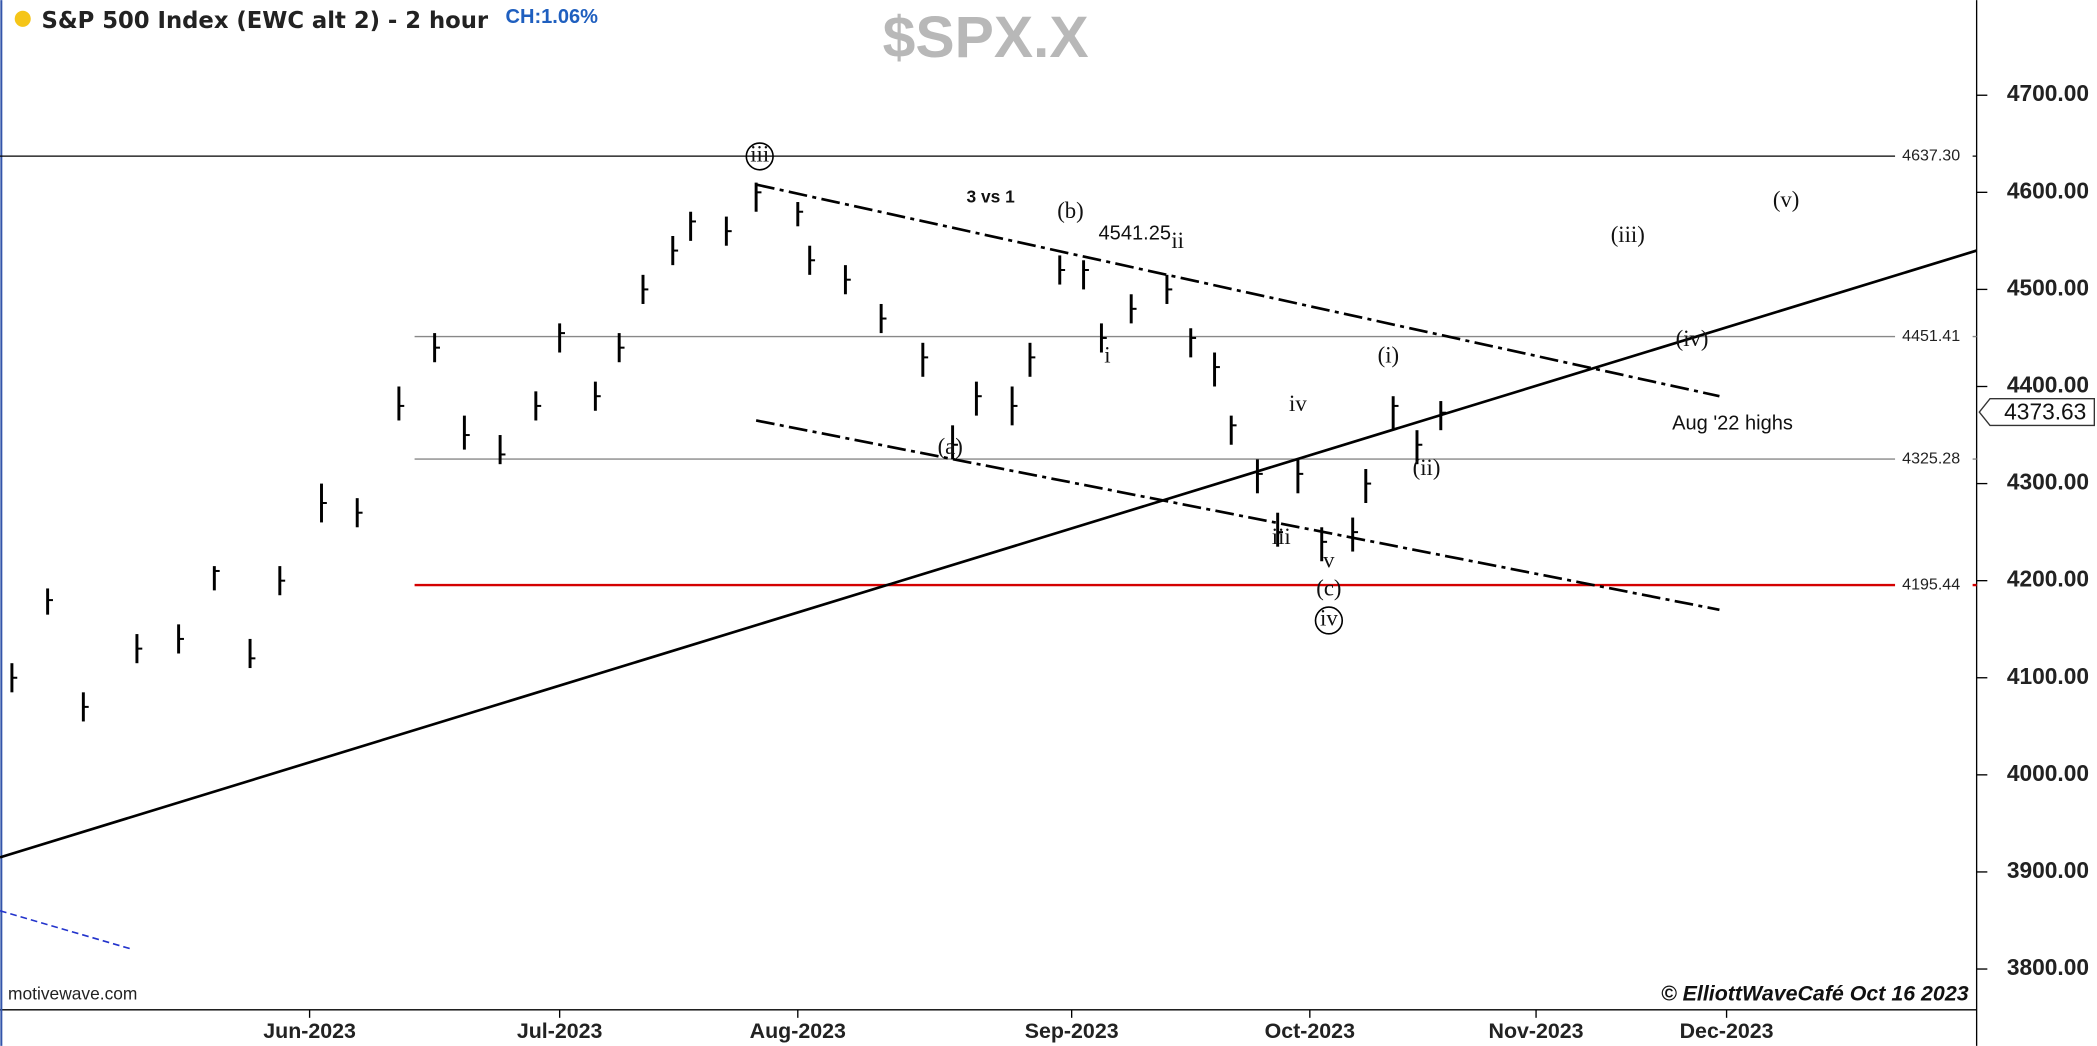 Image resolution: width=2097 pixels, height=1046 pixels. Describe the element at coordinates (2048, 384) in the screenshot. I see `y-tick-label: 4400.00` at that location.